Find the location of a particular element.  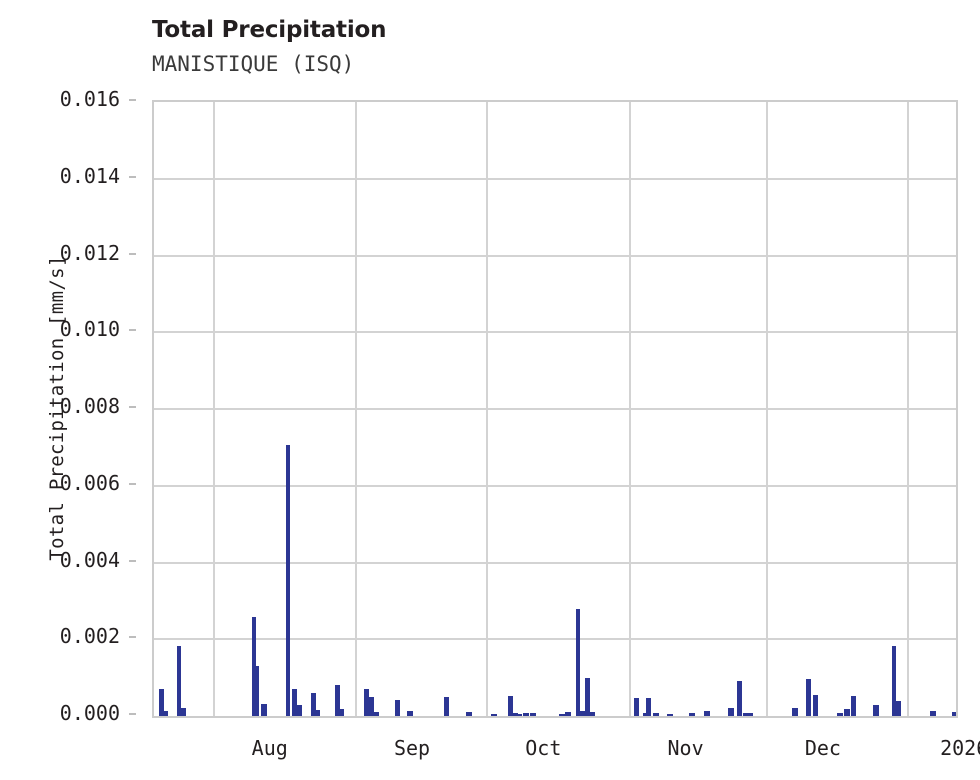

y-tick-label: 0.000 is located at coordinates (89, 713).